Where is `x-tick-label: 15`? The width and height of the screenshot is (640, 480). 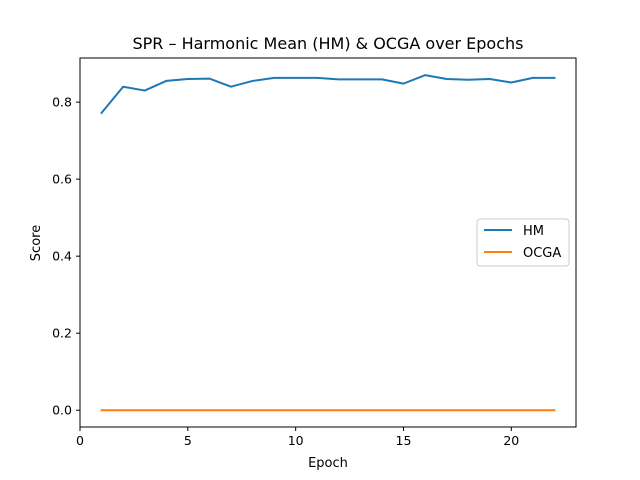
x-tick-label: 15 is located at coordinates (404, 440).